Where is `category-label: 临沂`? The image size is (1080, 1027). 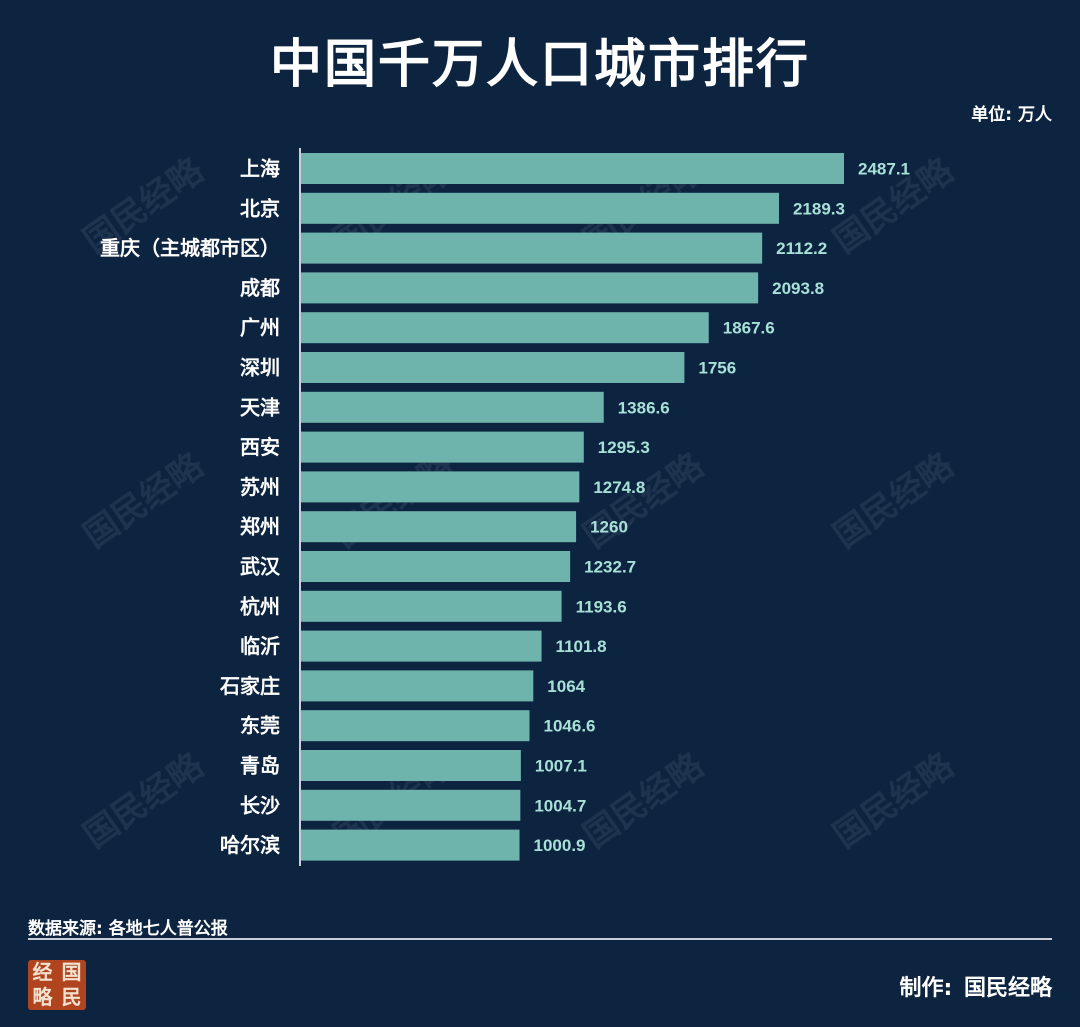
category-label: 临沂 is located at coordinates (260, 646).